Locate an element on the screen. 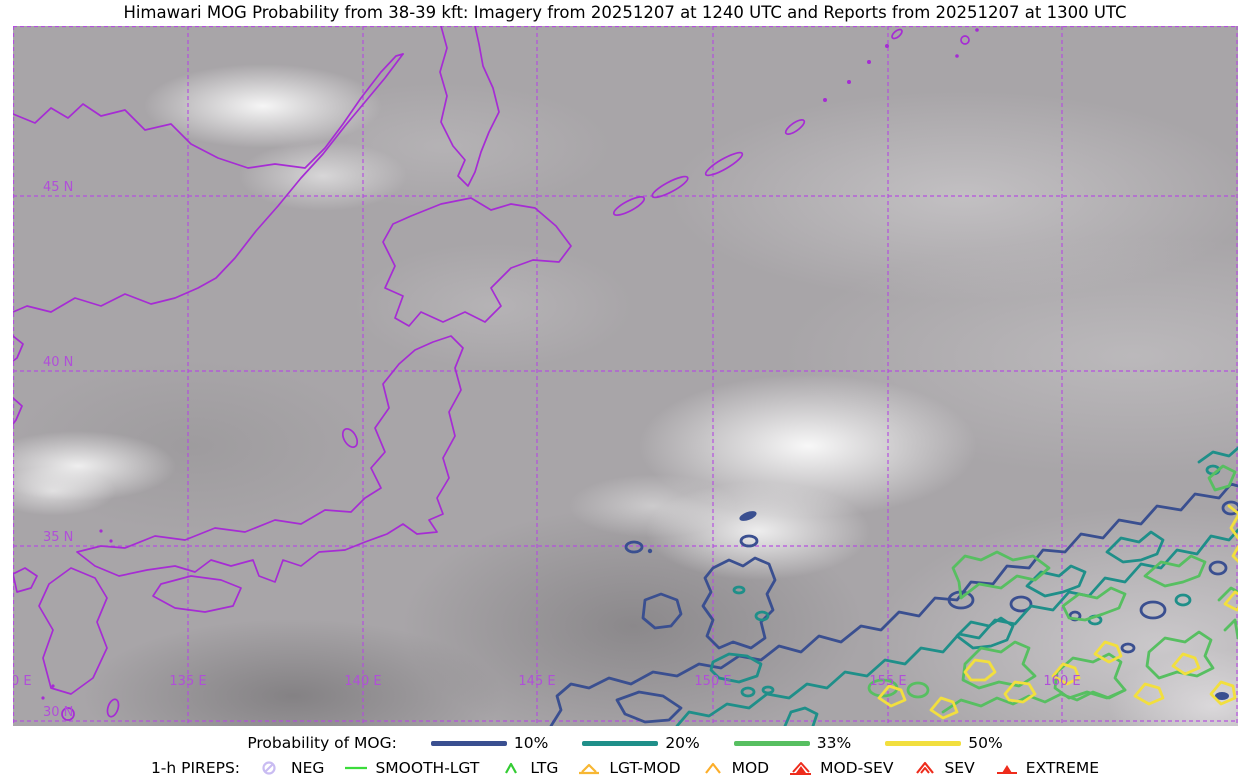 The width and height of the screenshot is (1250, 782). pirep-mod-sev: MOD-SEV is located at coordinates (841, 768).